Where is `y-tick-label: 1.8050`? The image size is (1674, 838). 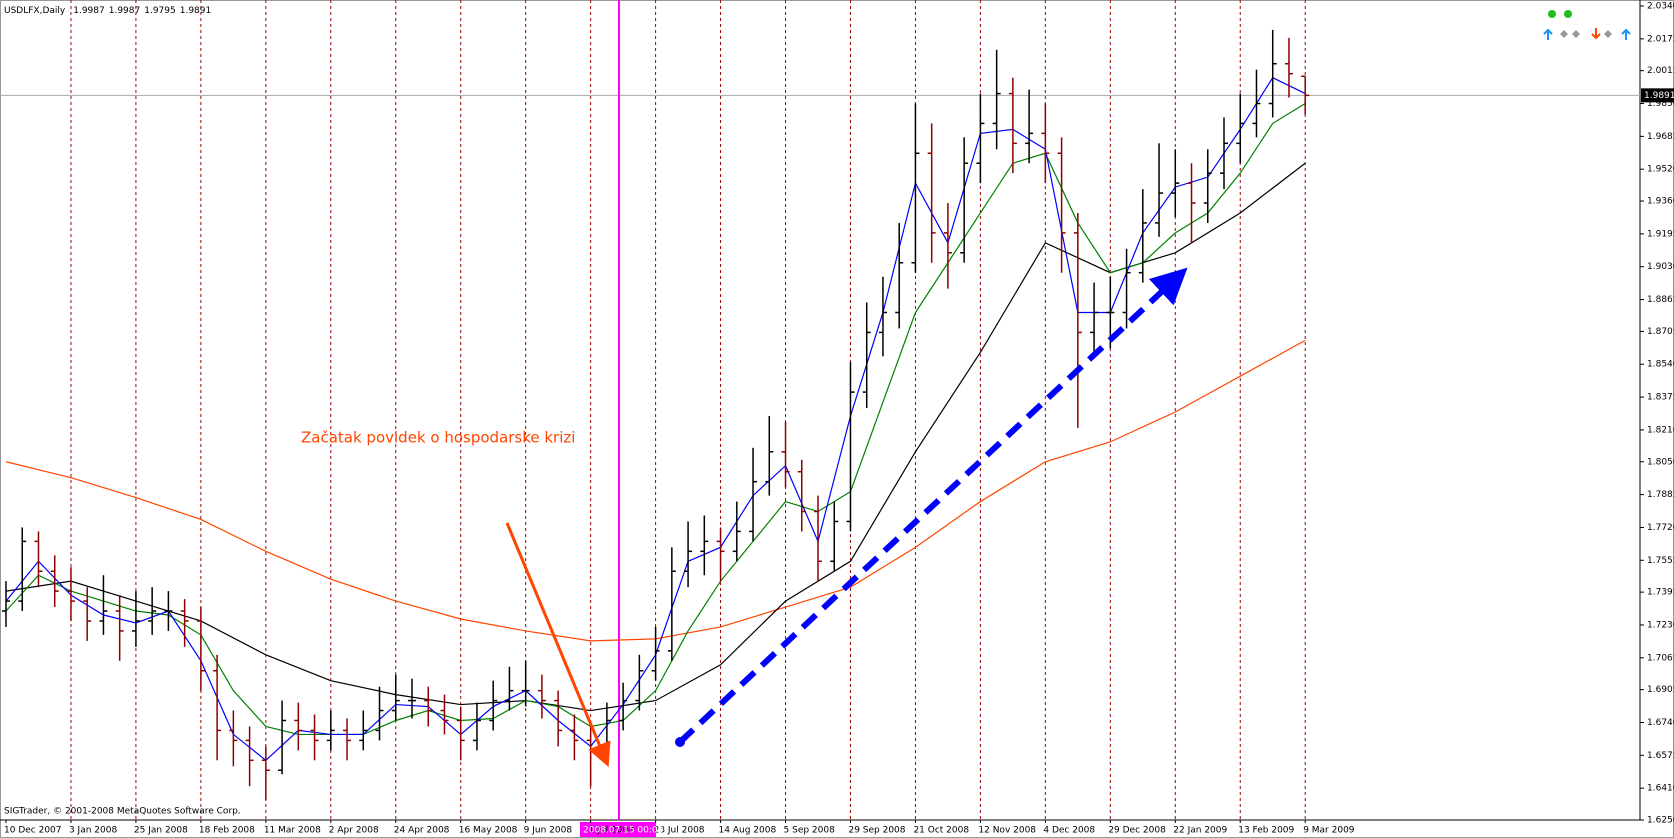 y-tick-label: 1.8050 is located at coordinates (1660, 462).